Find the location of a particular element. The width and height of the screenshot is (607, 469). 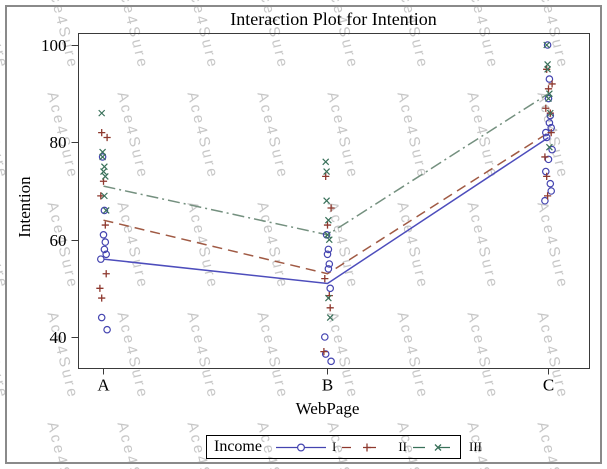

legend-label-I: I is located at coordinates (334, 446).